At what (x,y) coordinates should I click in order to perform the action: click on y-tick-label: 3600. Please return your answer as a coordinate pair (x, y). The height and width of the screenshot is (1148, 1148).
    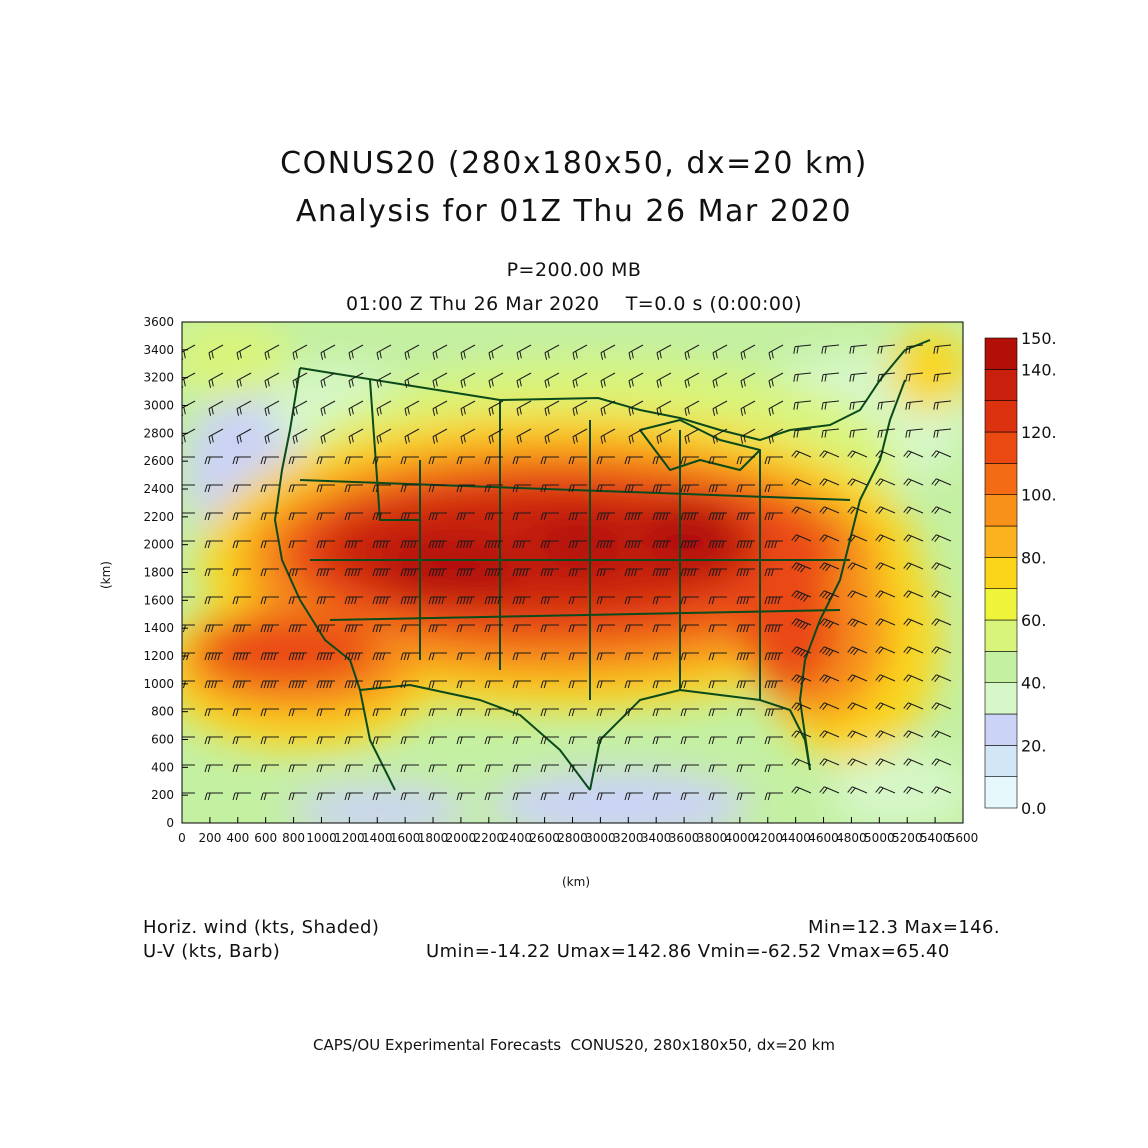
    Looking at the image, I should click on (158, 322).